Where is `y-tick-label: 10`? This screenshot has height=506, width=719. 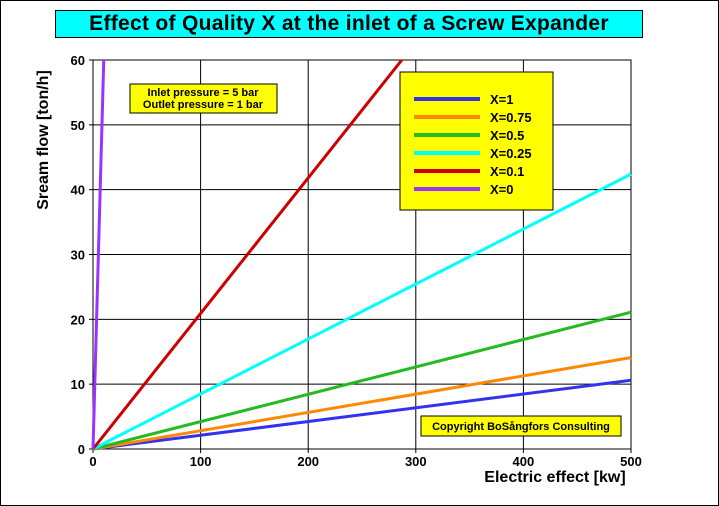 y-tick-label: 10 is located at coordinates (78, 384).